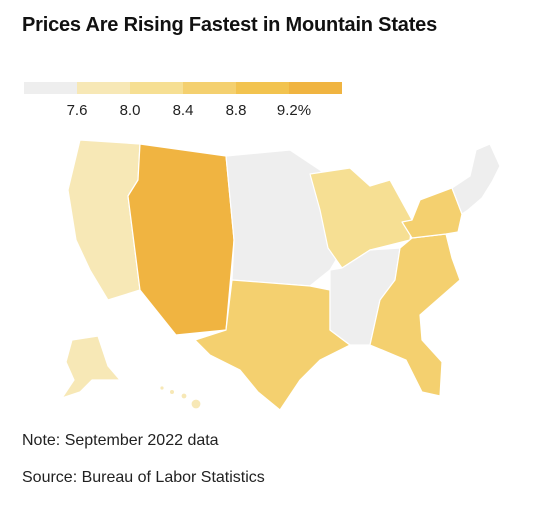  I want to click on legend-tick-label: 7.6, so click(77, 110).